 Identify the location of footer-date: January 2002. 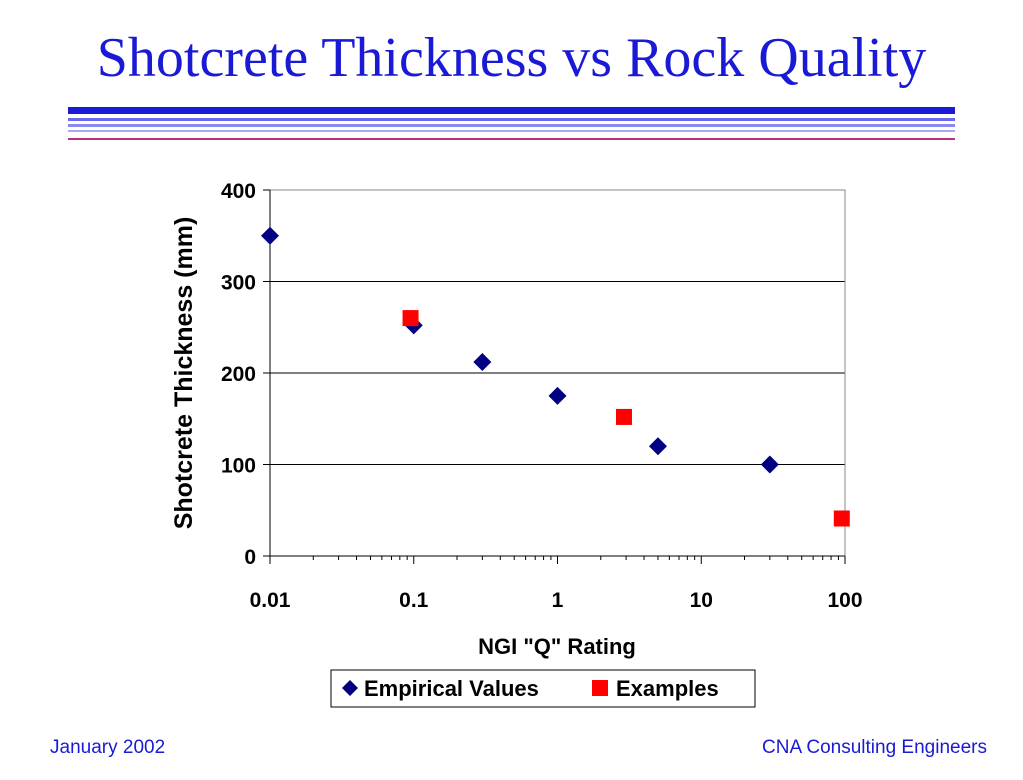
(108, 747).